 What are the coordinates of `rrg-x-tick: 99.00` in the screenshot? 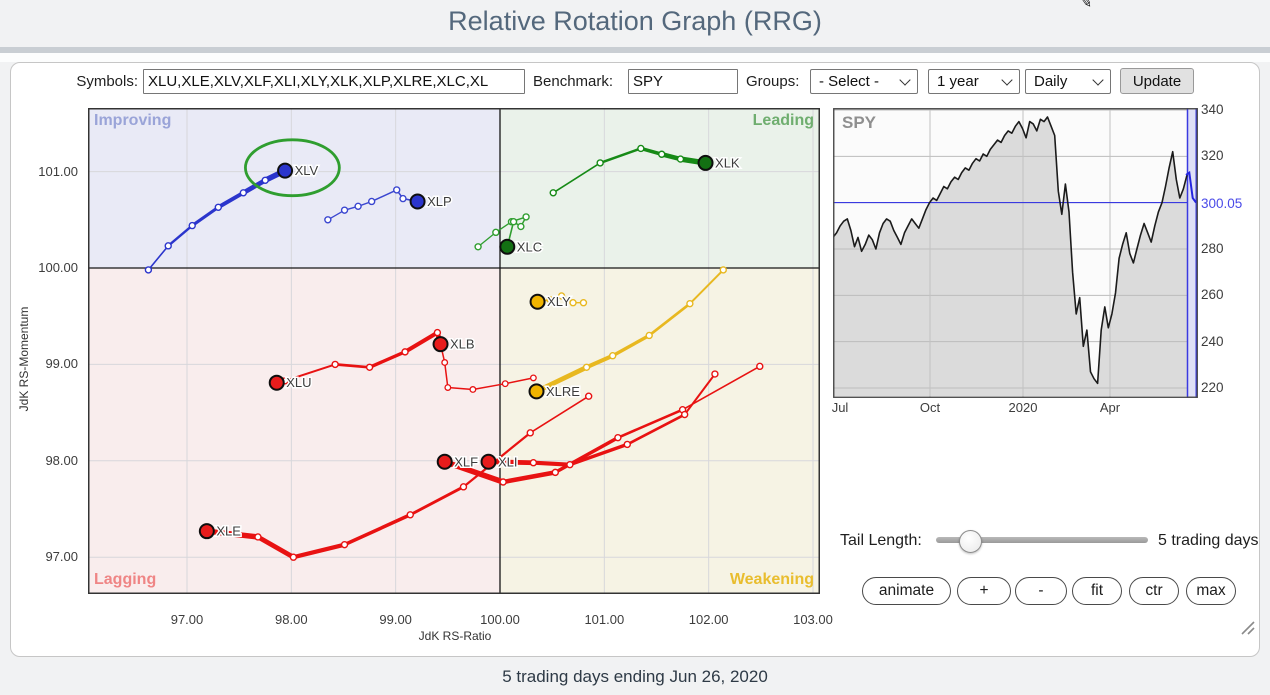 It's located at (395, 619).